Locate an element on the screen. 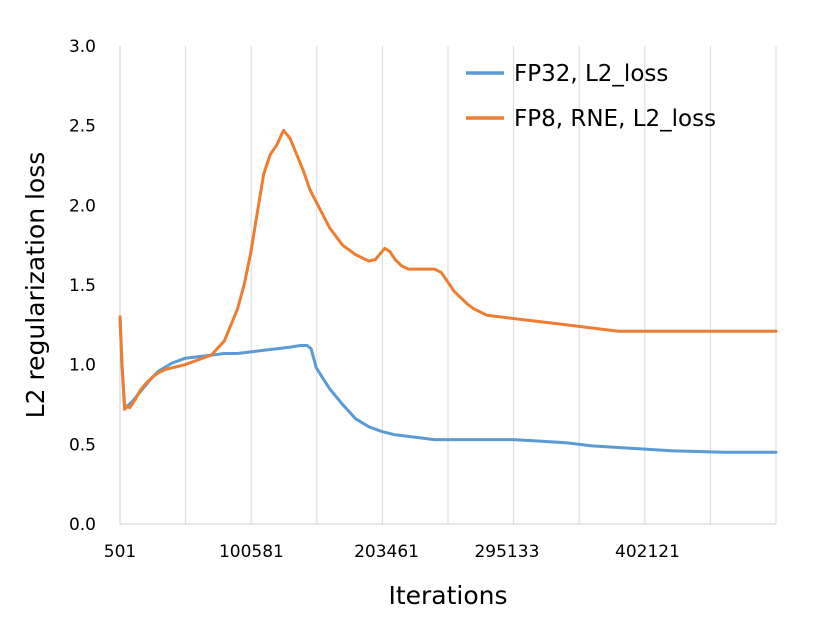 This screenshot has height=633, width=830. x-axis-title: Iterations is located at coordinates (447, 595).